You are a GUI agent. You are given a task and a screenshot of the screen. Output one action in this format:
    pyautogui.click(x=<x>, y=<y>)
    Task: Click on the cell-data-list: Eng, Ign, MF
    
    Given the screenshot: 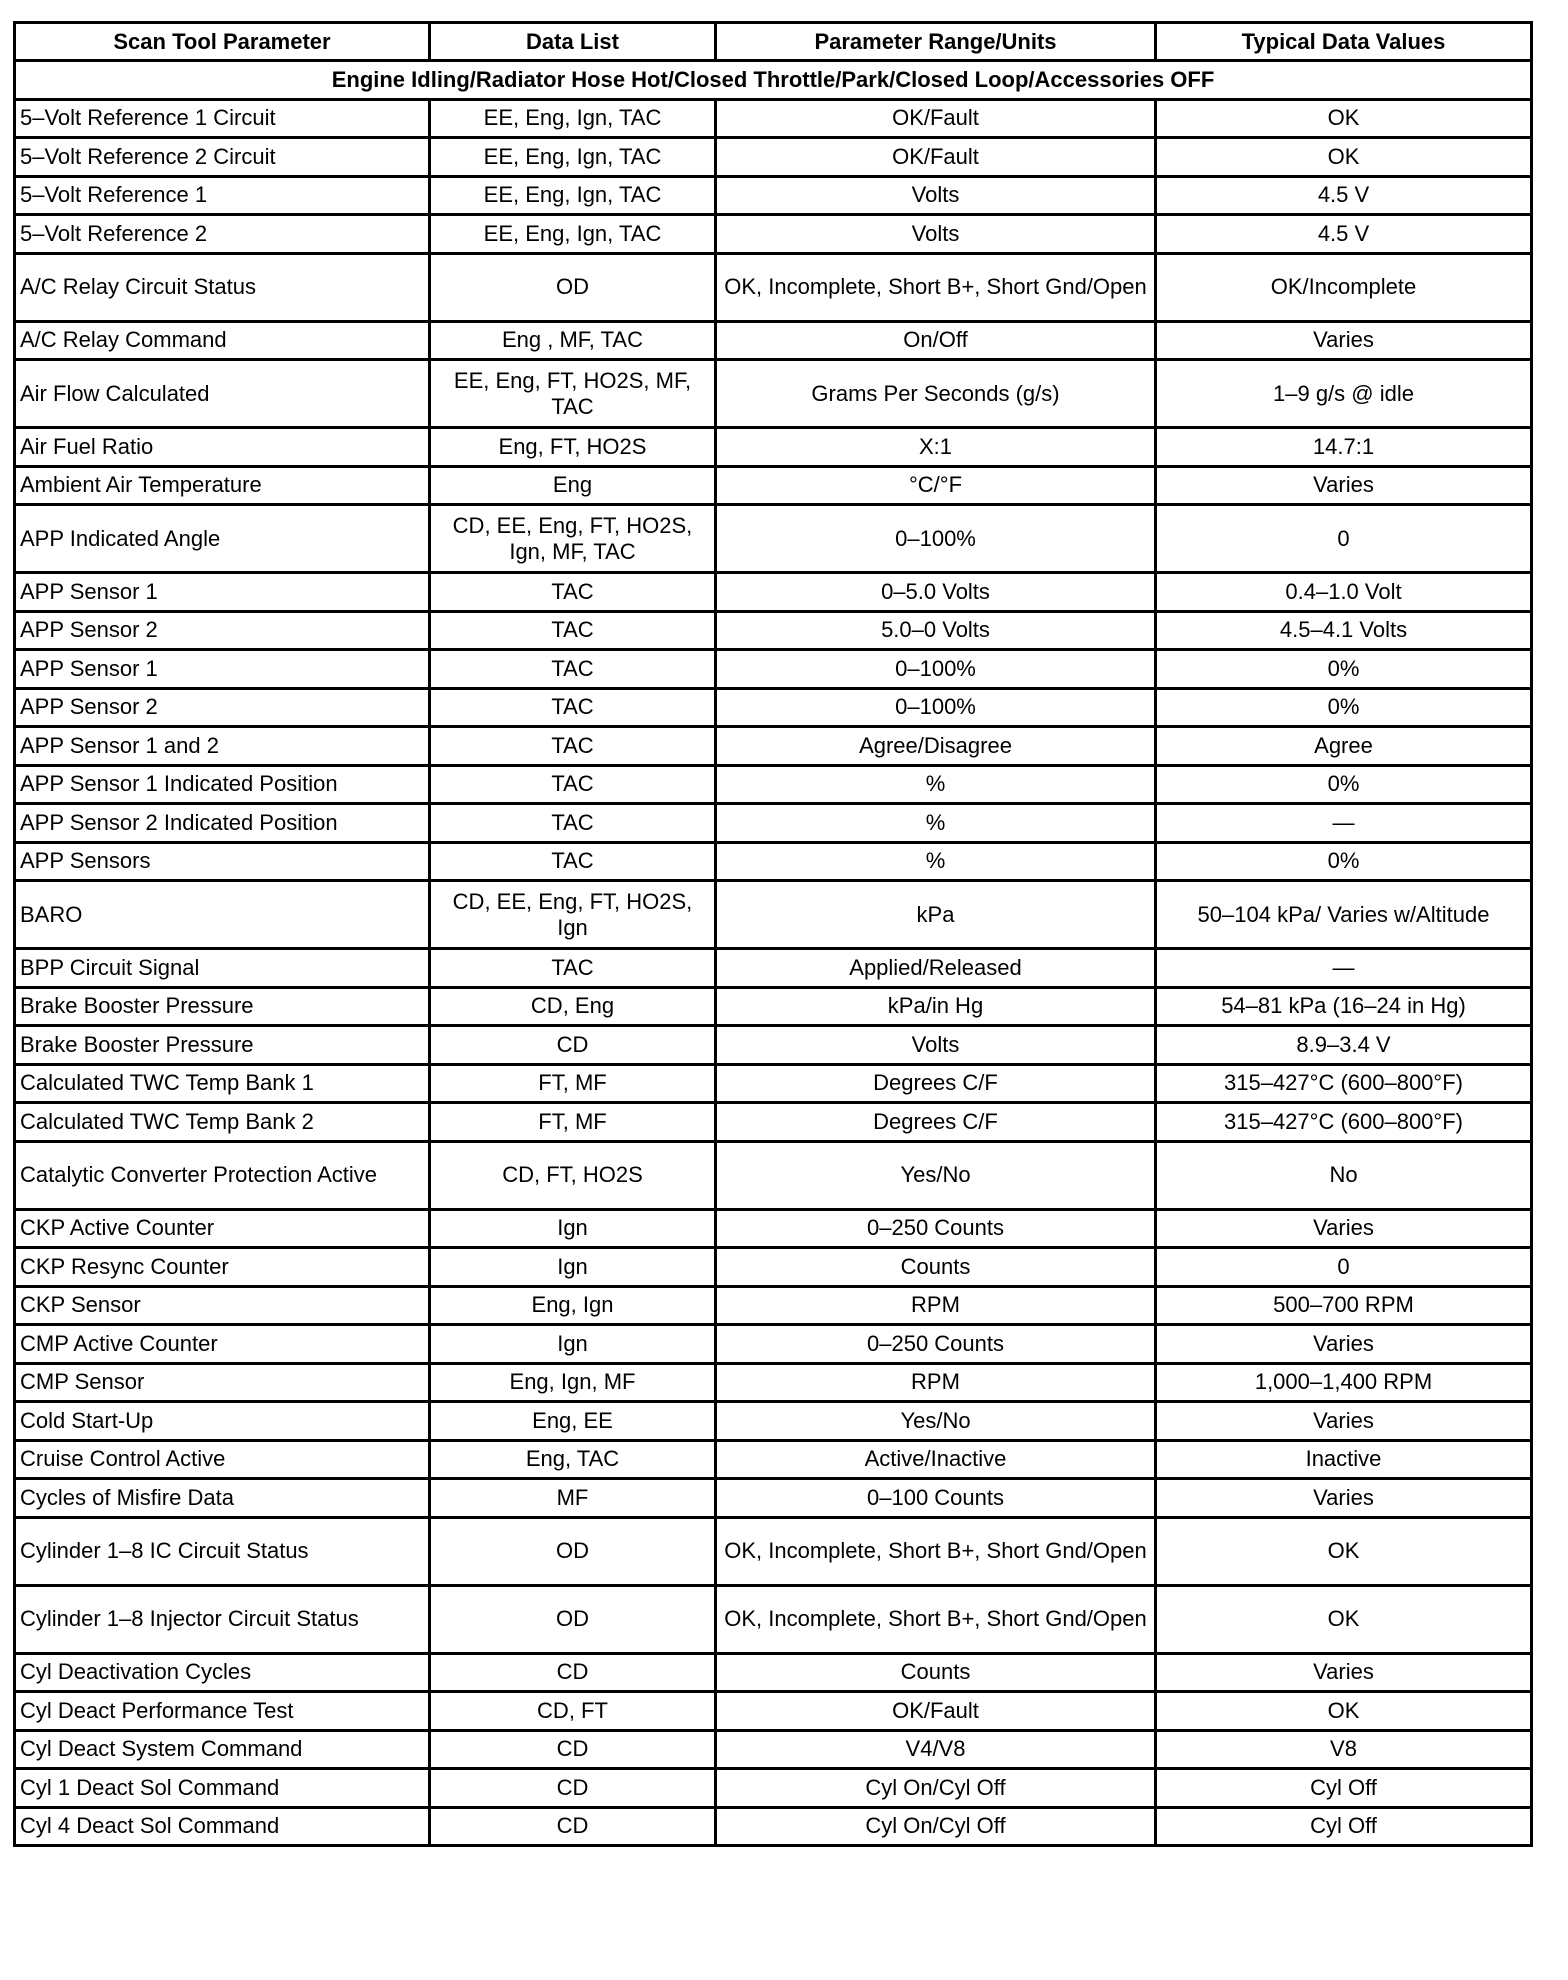 What is the action you would take?
    pyautogui.click(x=572, y=1382)
    